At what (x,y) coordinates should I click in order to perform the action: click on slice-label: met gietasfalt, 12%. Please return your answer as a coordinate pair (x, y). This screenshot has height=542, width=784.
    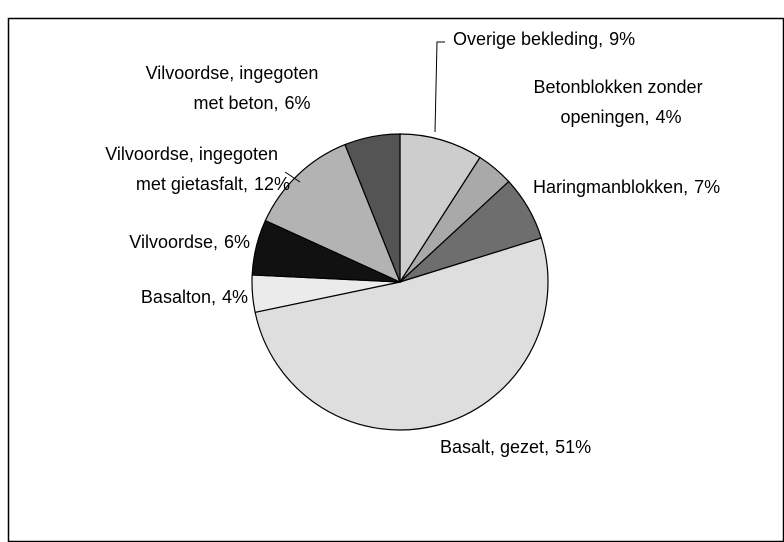
    Looking at the image, I should click on (213, 184).